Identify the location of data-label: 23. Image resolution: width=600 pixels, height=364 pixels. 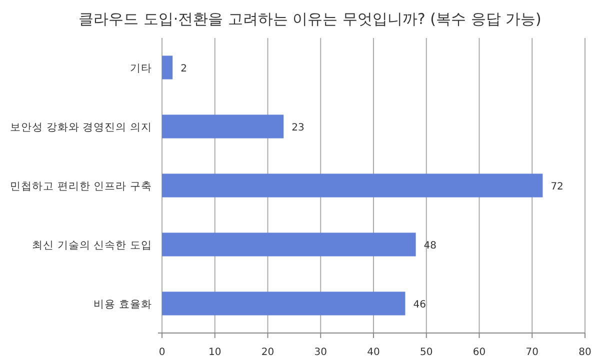
(298, 128).